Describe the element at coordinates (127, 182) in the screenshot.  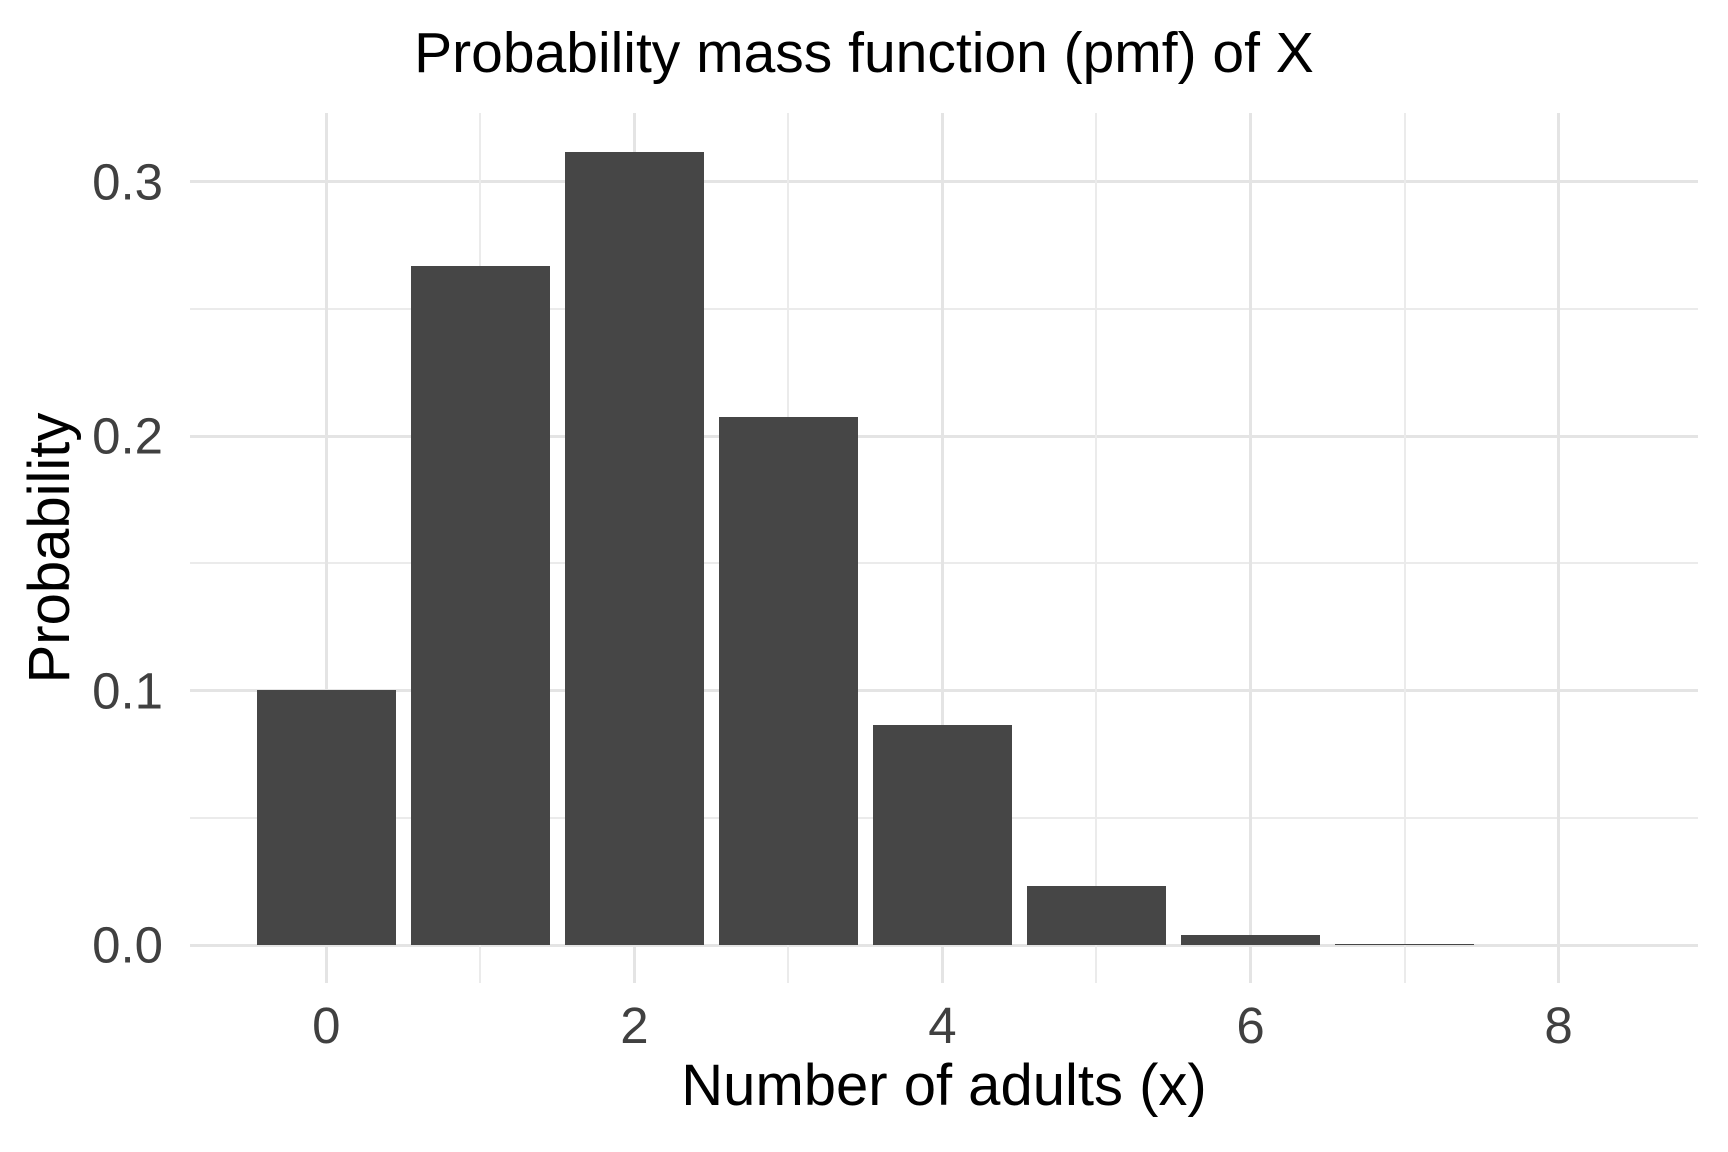
I see `y-tick-label-0.3: 0.3` at that location.